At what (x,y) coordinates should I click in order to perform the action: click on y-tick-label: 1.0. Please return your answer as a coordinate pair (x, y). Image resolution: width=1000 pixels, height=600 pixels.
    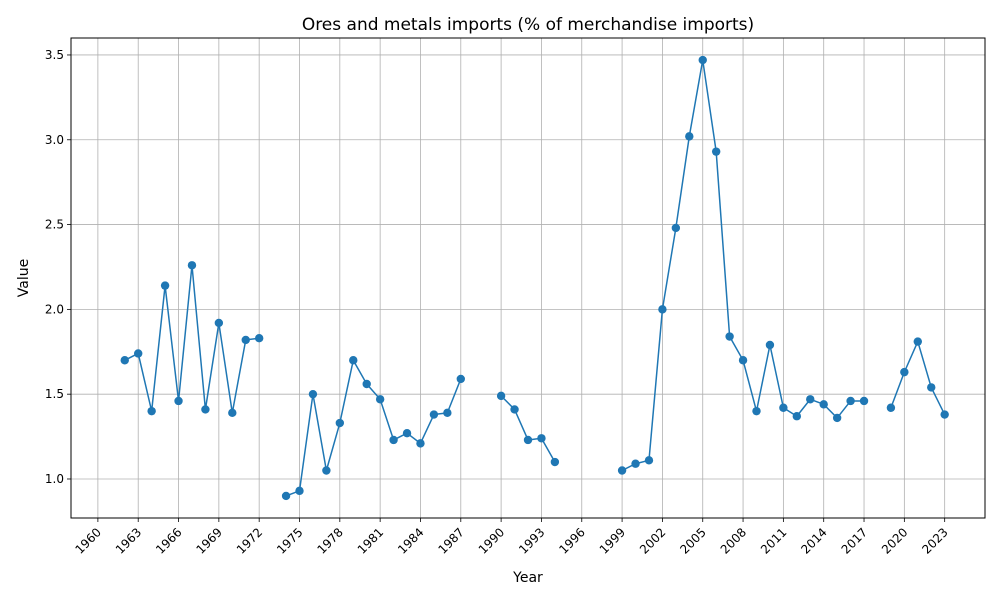
    Looking at the image, I should click on (54, 479).